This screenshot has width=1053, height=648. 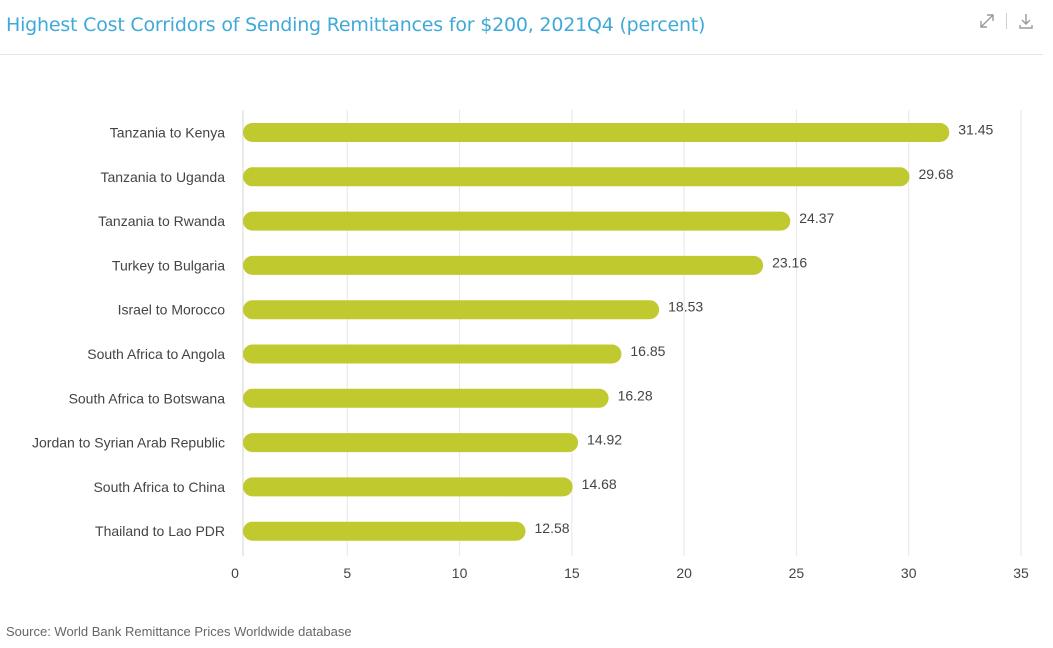 What do you see at coordinates (987, 21) in the screenshot?
I see `expand-icon` at bounding box center [987, 21].